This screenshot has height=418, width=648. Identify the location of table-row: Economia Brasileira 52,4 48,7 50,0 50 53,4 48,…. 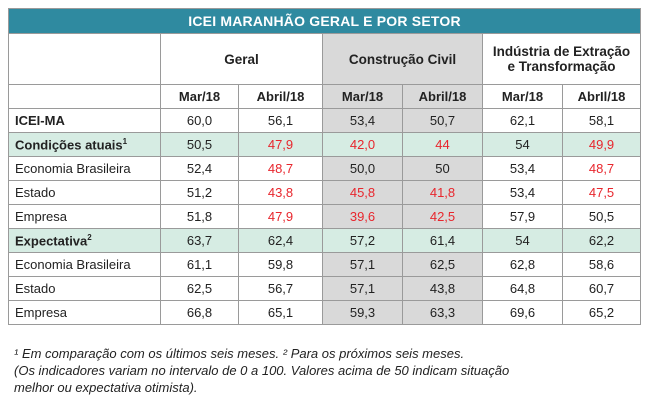
(325, 168).